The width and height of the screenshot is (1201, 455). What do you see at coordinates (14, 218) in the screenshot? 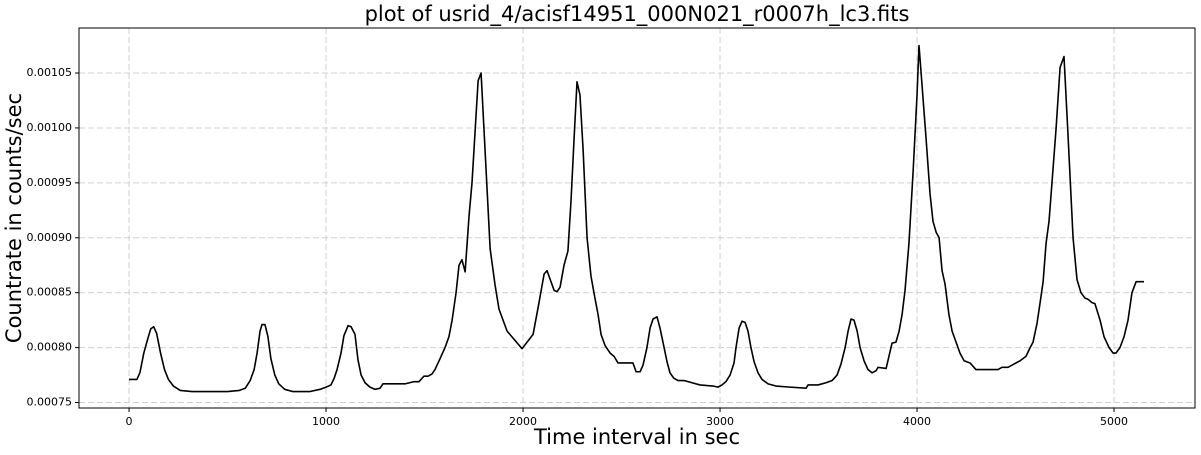
I see `y-axis-label: Countrate in counts/sec` at bounding box center [14, 218].